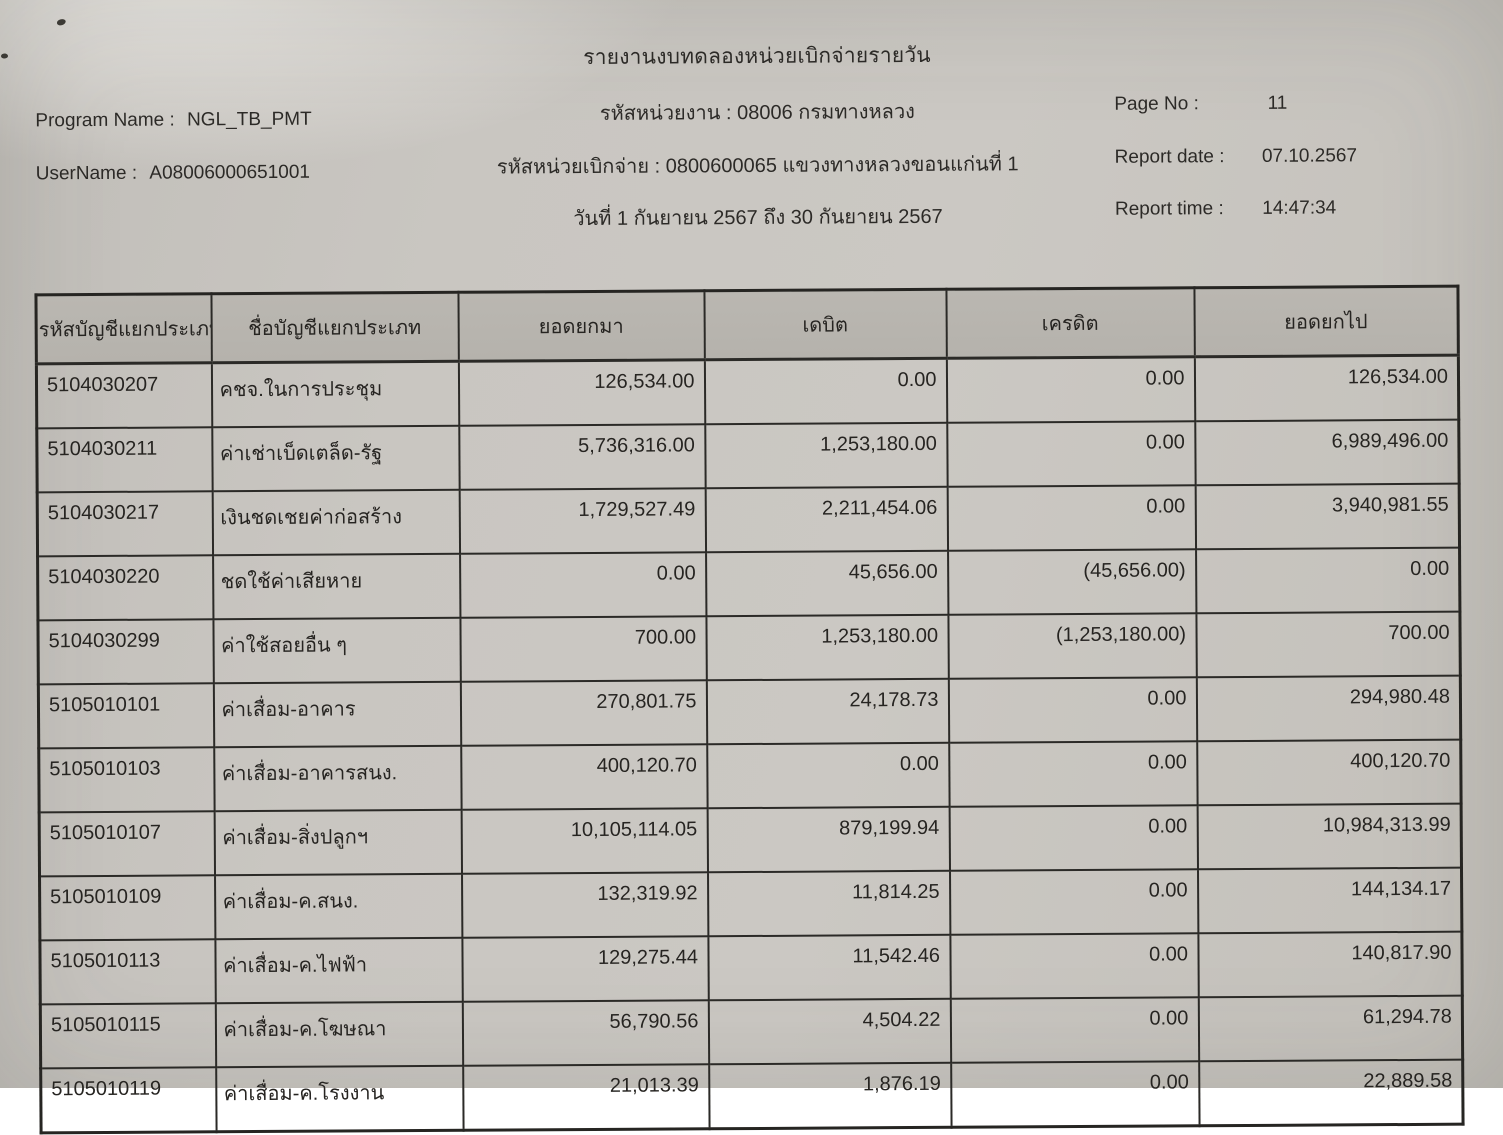 The height and width of the screenshot is (1135, 1503). What do you see at coordinates (125, 652) in the screenshot?
I see `cell-account-code: 5104030299` at bounding box center [125, 652].